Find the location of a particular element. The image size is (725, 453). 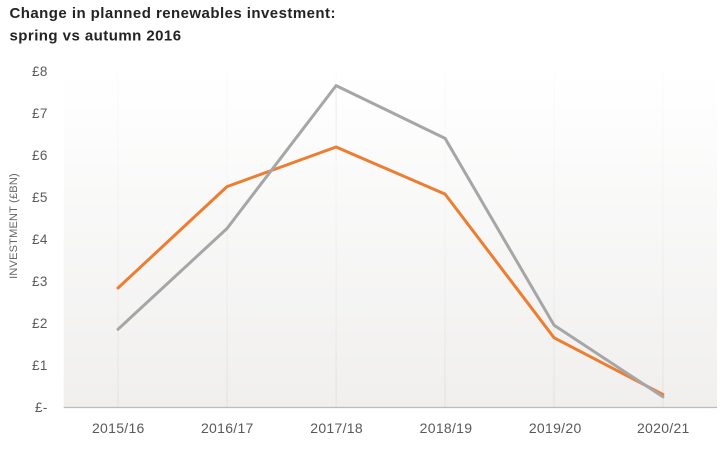

svg-text: £1 is located at coordinates (40, 365).